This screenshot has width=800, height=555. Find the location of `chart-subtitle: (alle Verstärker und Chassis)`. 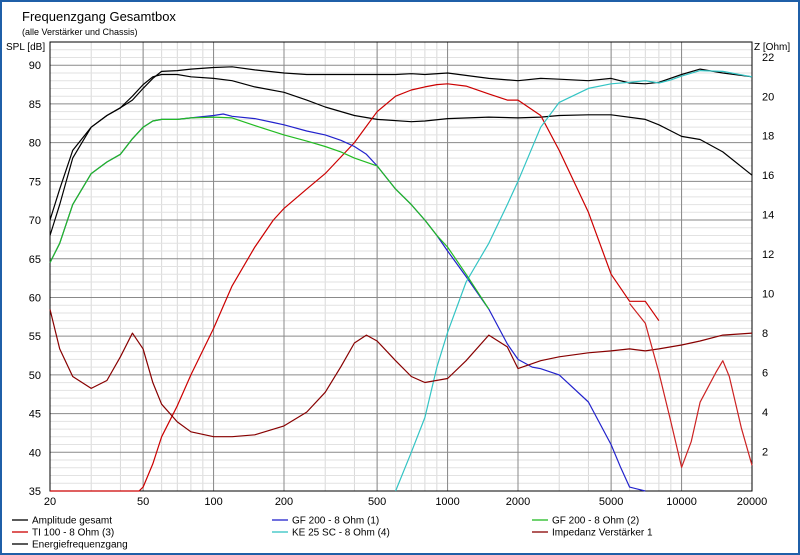

chart-subtitle: (alle Verstärker und Chassis) is located at coordinates (80, 32).